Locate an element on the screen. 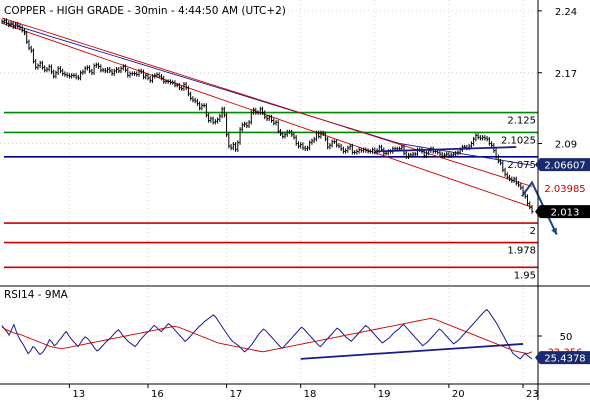  price-badge-label: 2.013 is located at coordinates (565, 213).